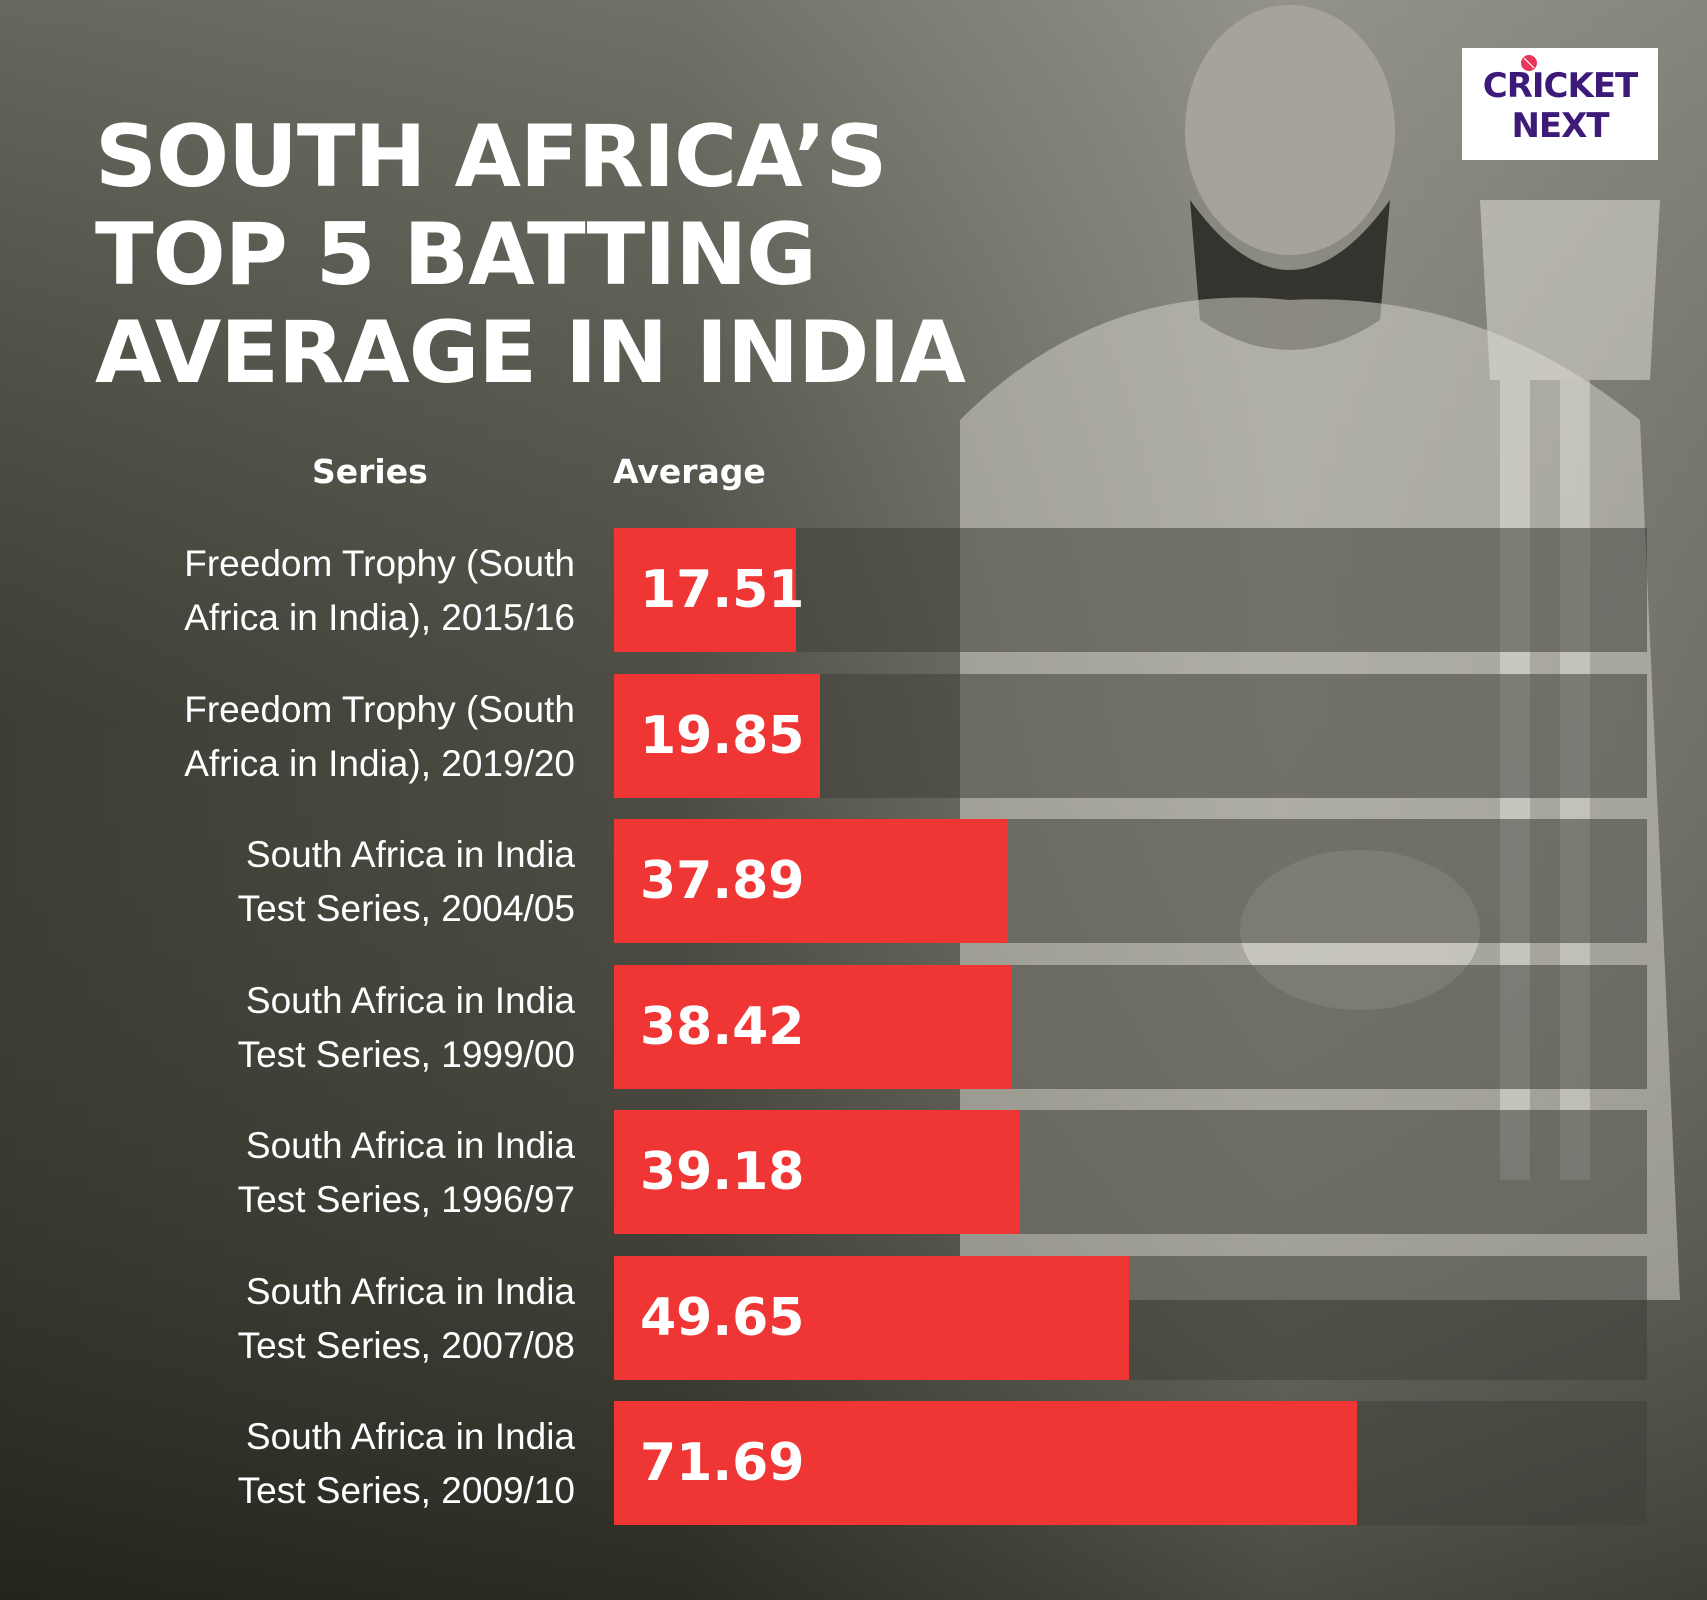  I want to click on bar-value-label: 19.85, so click(722, 736).